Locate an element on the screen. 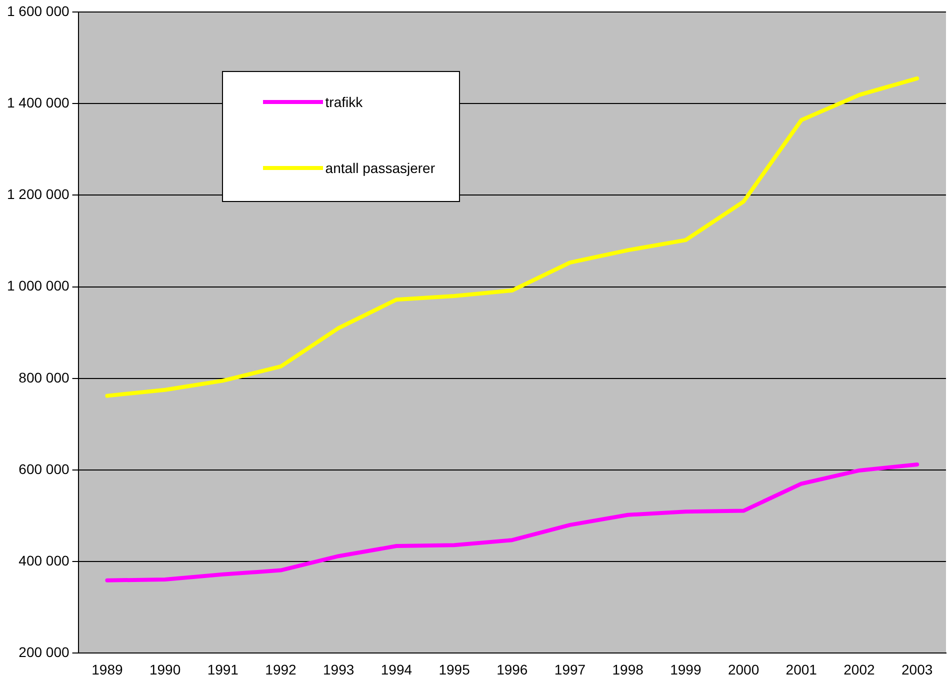 This screenshot has width=948, height=686. x-tick-label: 1998 is located at coordinates (628, 669).